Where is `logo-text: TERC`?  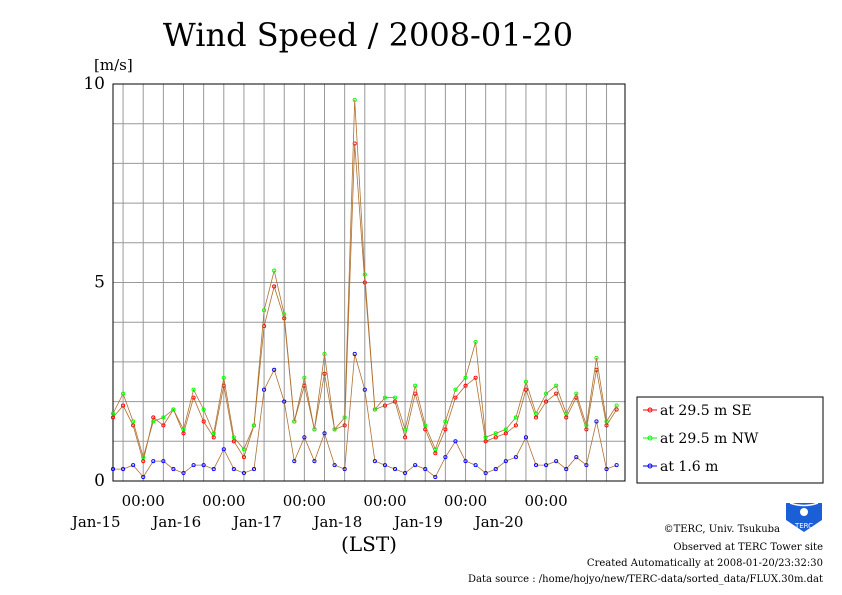 logo-text: TERC is located at coordinates (803, 526).